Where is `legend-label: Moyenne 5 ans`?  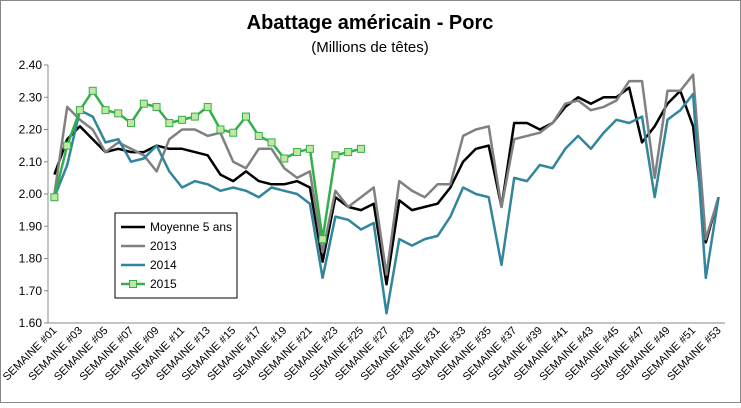
legend-label: Moyenne 5 ans is located at coordinates (191, 227).